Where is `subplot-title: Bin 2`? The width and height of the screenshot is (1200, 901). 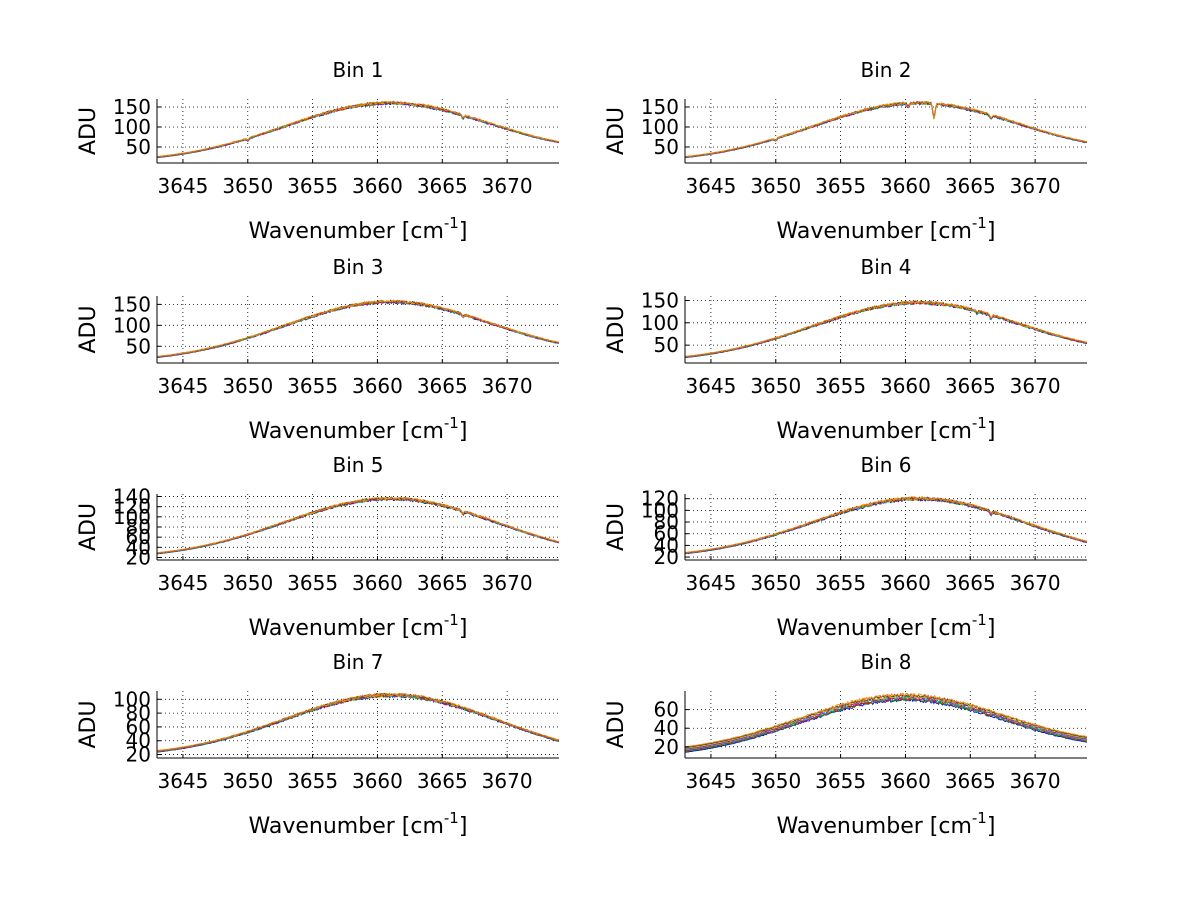 subplot-title: Bin 2 is located at coordinates (885, 70).